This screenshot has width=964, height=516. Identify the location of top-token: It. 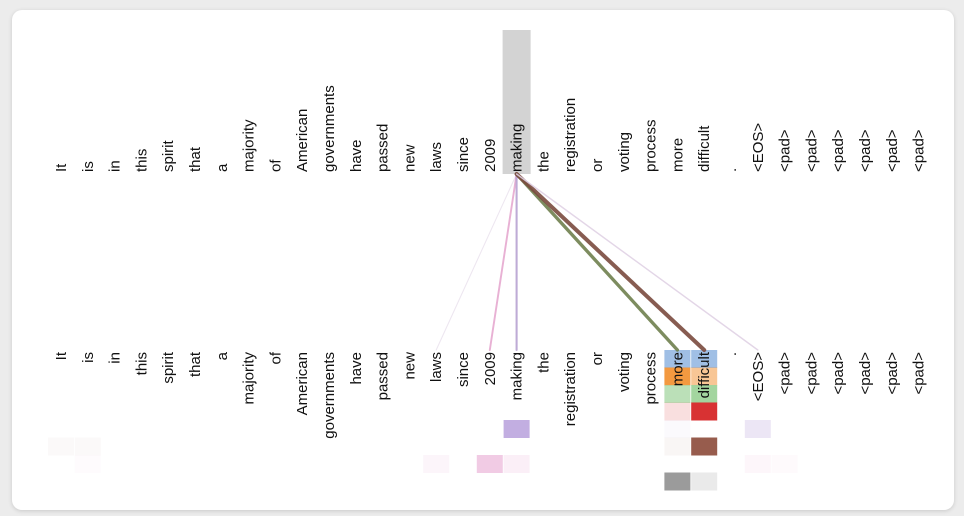
(61, 167).